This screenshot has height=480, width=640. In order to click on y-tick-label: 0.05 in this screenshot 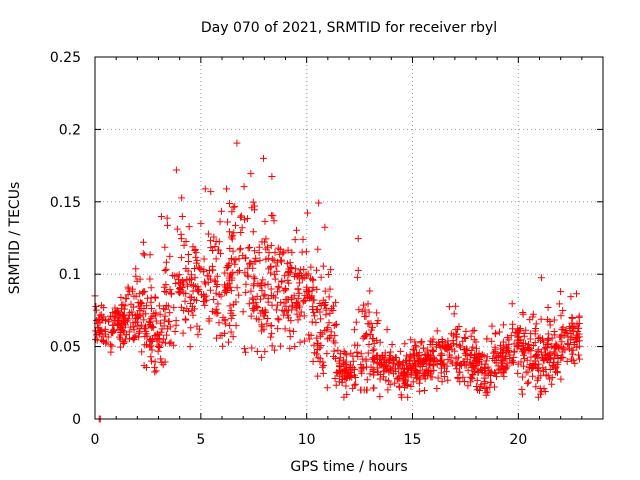, I will do `click(65, 348)`.